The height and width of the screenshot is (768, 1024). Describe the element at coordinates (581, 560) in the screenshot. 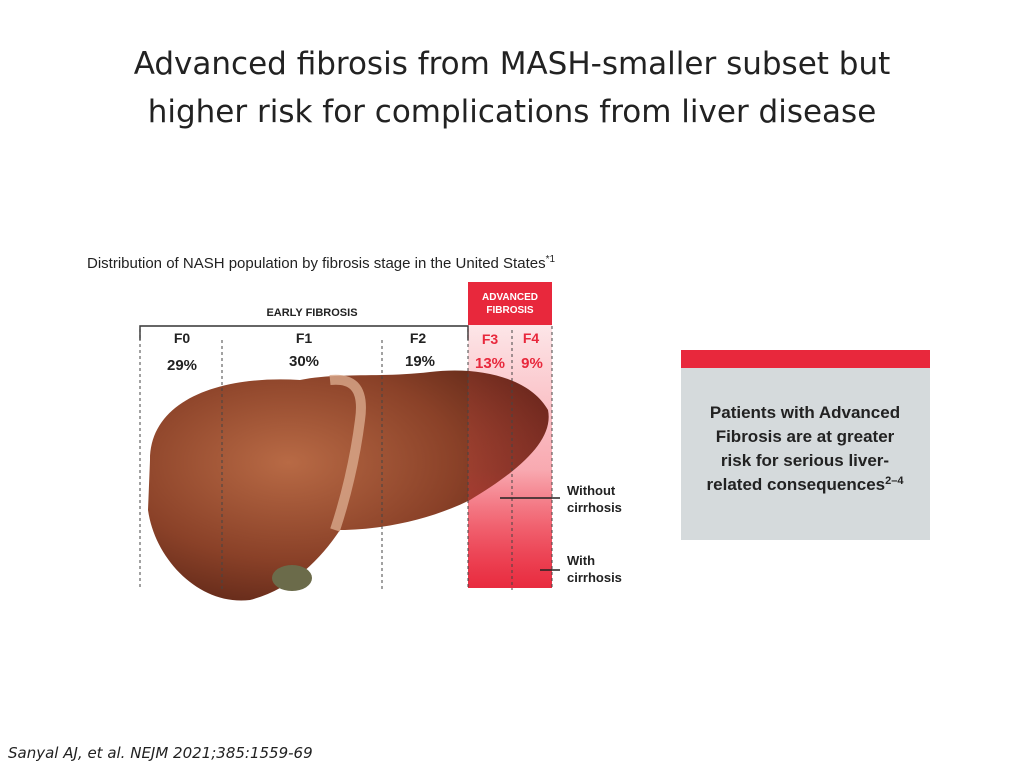

I see `annotation: With` at that location.